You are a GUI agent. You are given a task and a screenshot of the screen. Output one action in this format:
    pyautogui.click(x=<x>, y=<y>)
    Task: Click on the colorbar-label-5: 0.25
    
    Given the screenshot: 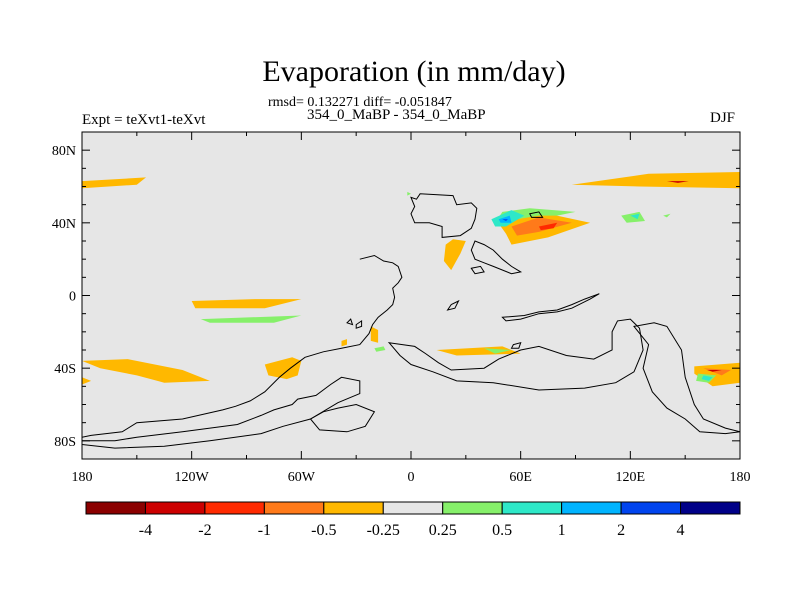 What is the action you would take?
    pyautogui.click(x=443, y=530)
    